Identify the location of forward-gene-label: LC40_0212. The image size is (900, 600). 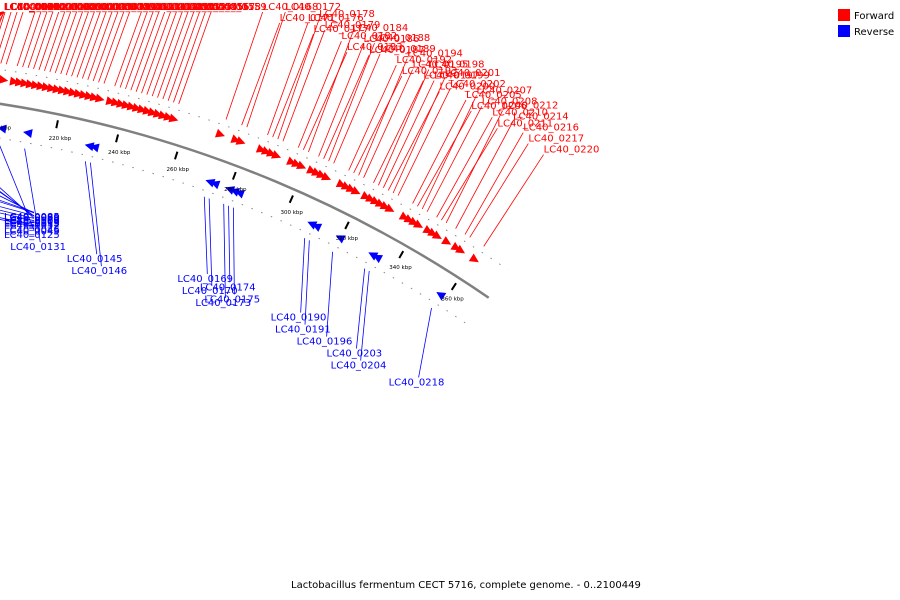
(531, 106).